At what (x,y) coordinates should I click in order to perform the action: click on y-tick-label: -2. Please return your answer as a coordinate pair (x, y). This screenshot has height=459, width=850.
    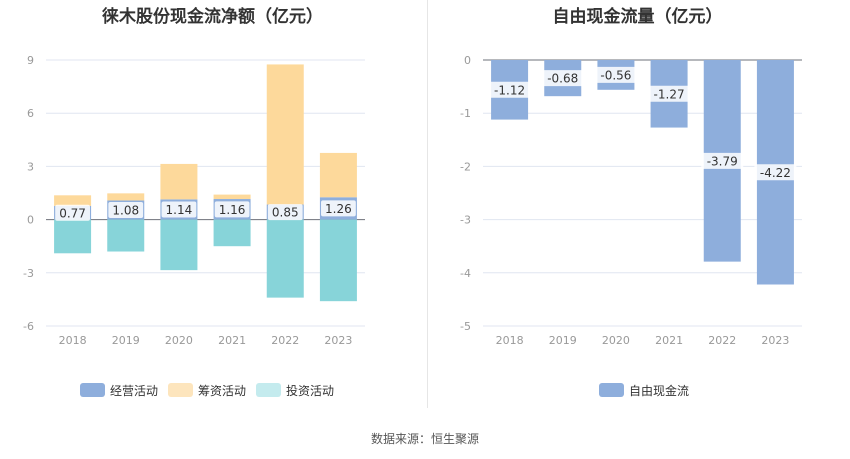
    Looking at the image, I should click on (465, 166).